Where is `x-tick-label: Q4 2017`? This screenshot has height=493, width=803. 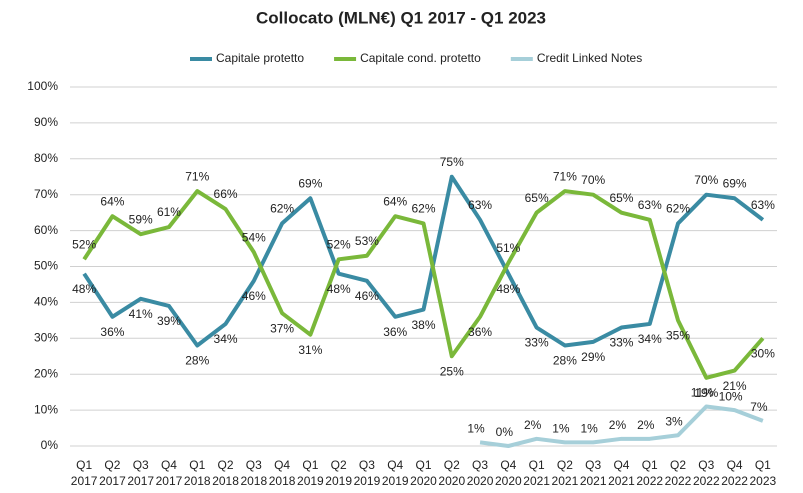 x-tick-label: Q4 2017 is located at coordinates (169, 473).